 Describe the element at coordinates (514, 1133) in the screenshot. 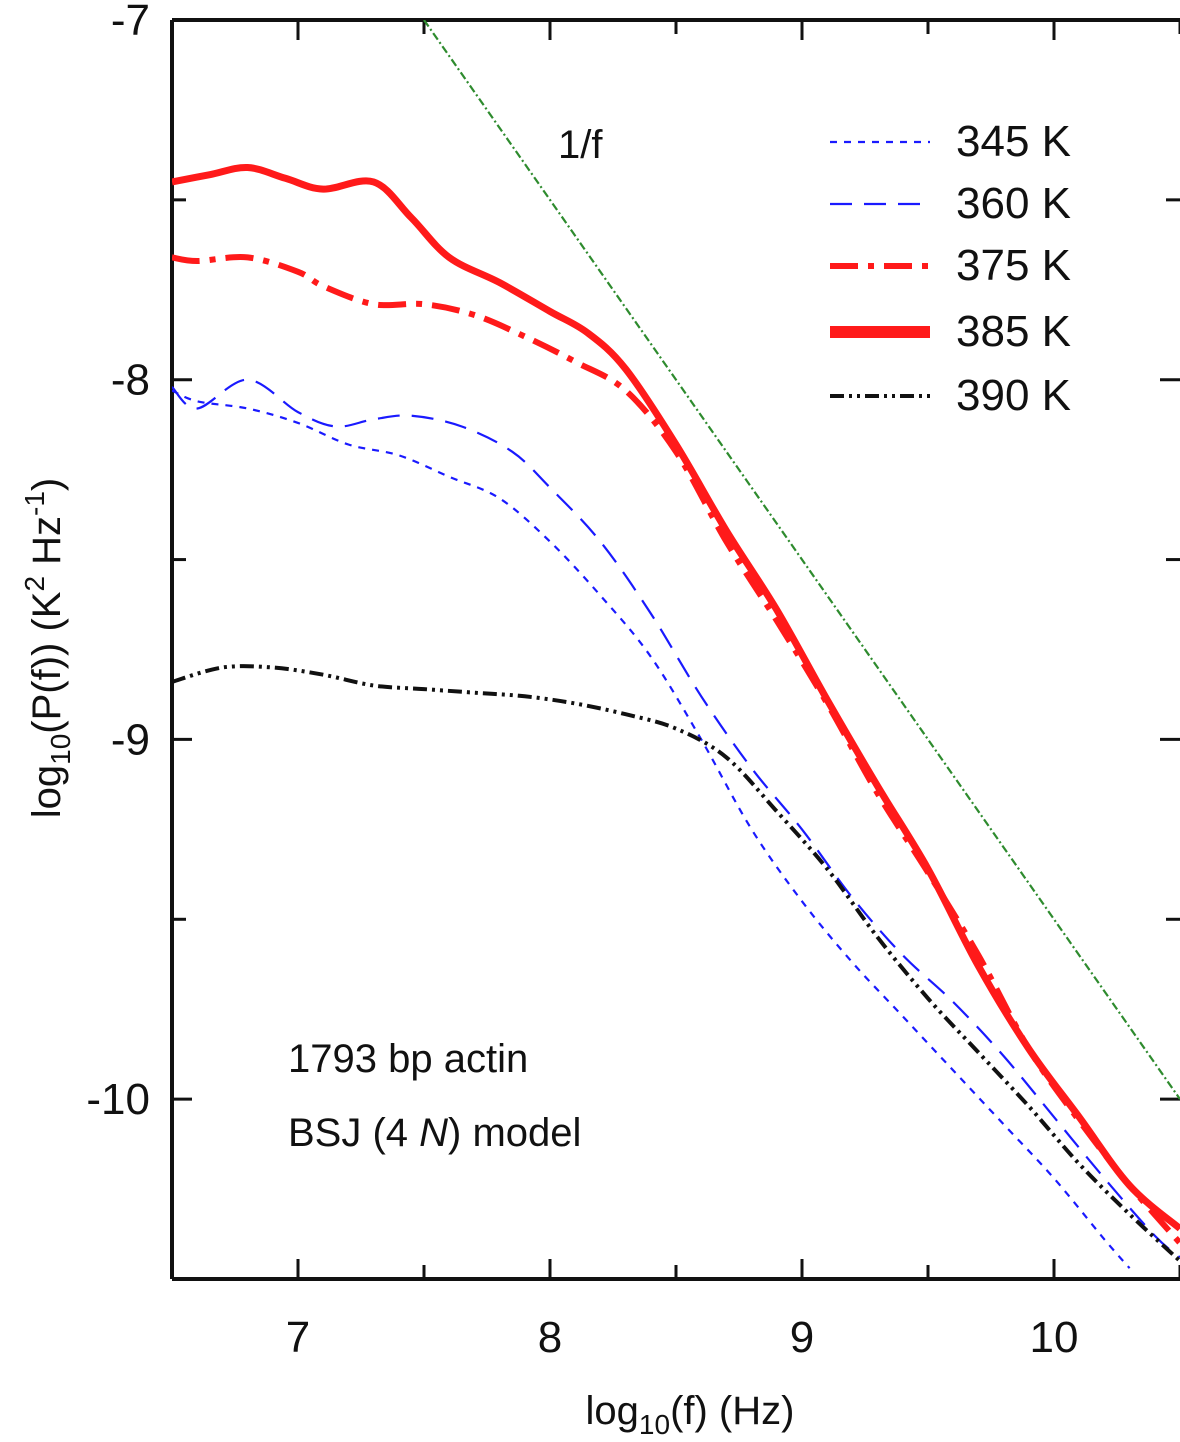

I see `model-line2-suffix: ) model` at that location.